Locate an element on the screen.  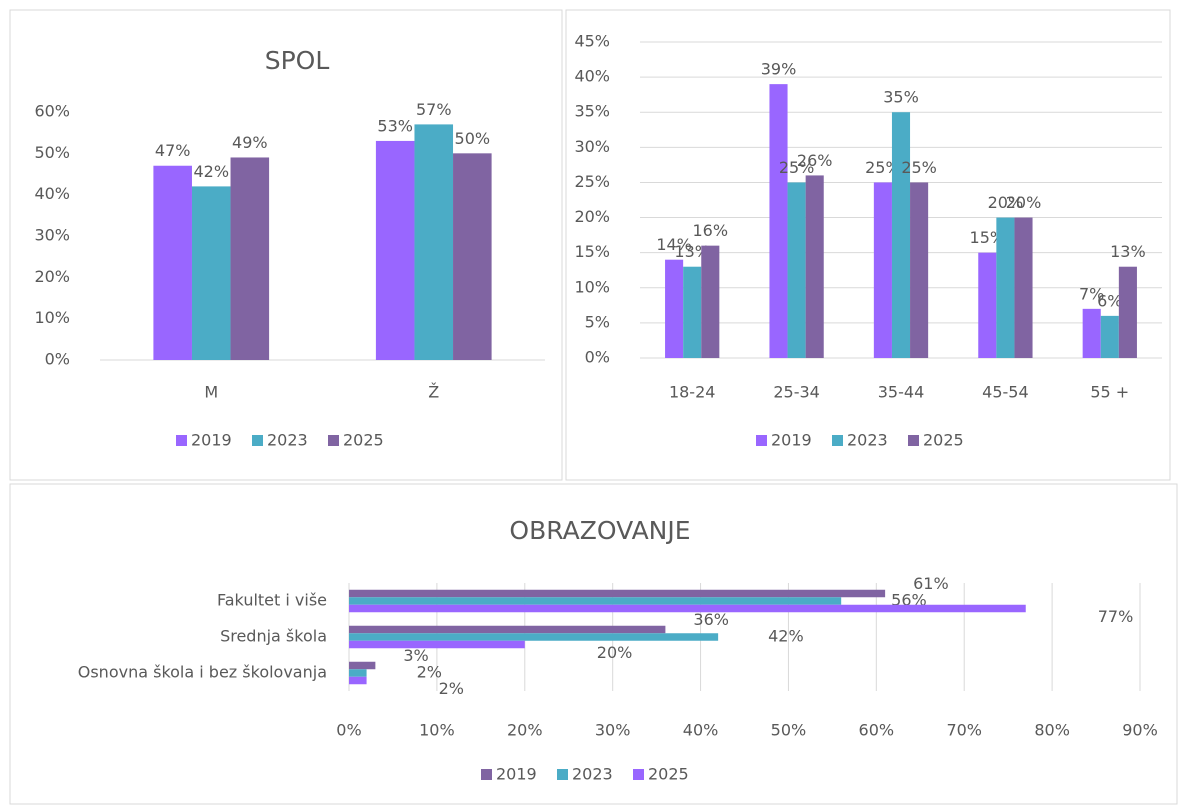
y-tick-label: 60% is located at coordinates (52, 111).